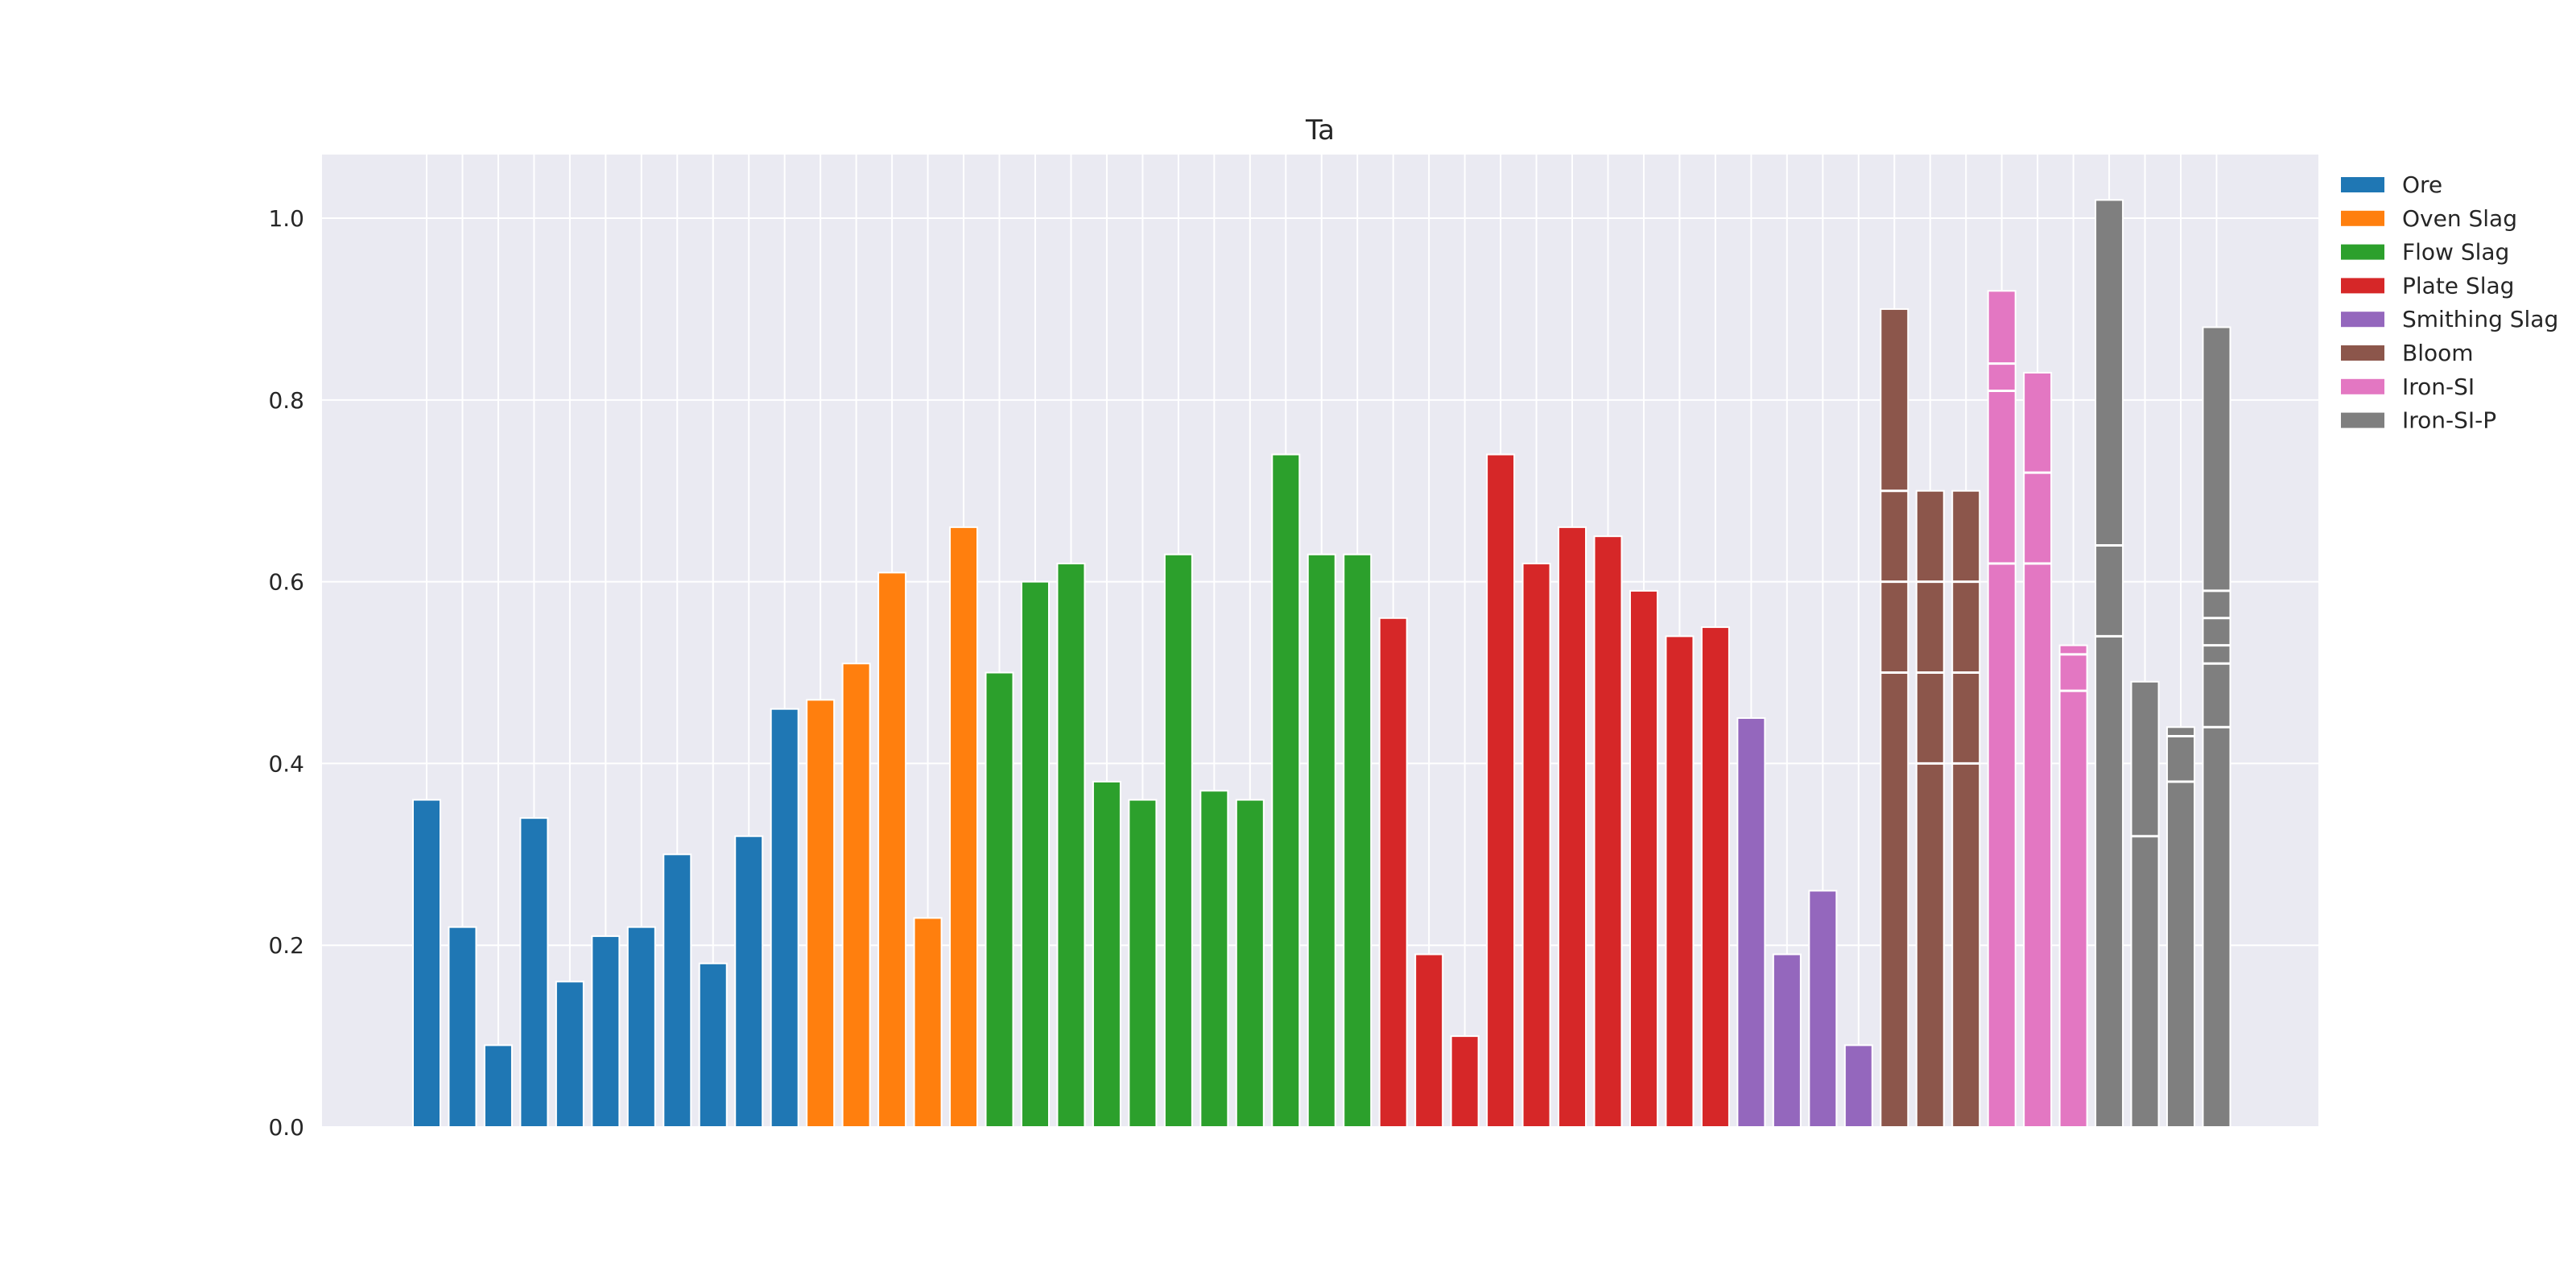 The width and height of the screenshot is (2576, 1288). What do you see at coordinates (2449, 421) in the screenshot?
I see `legend-label: Iron-SI-P` at bounding box center [2449, 421].